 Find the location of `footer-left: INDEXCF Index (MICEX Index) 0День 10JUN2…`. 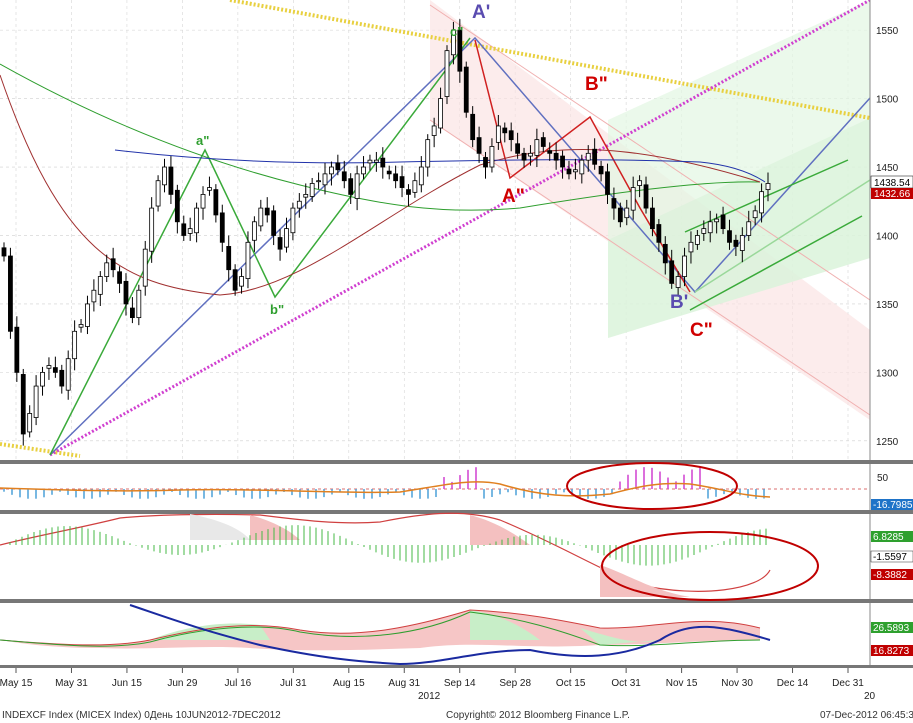

footer-left: INDEXCF Index (MICEX Index) 0День 10JUN2… is located at coordinates (141, 715).